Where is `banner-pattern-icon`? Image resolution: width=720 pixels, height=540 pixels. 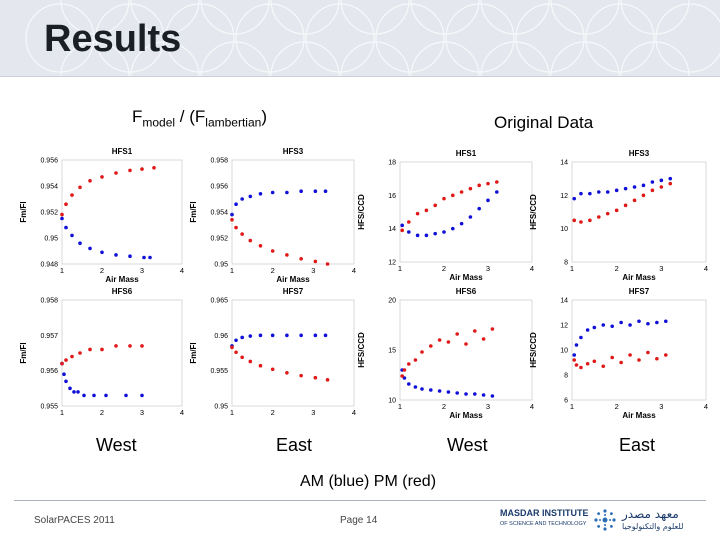
banner-pattern-icon is located at coordinates (372, 38).